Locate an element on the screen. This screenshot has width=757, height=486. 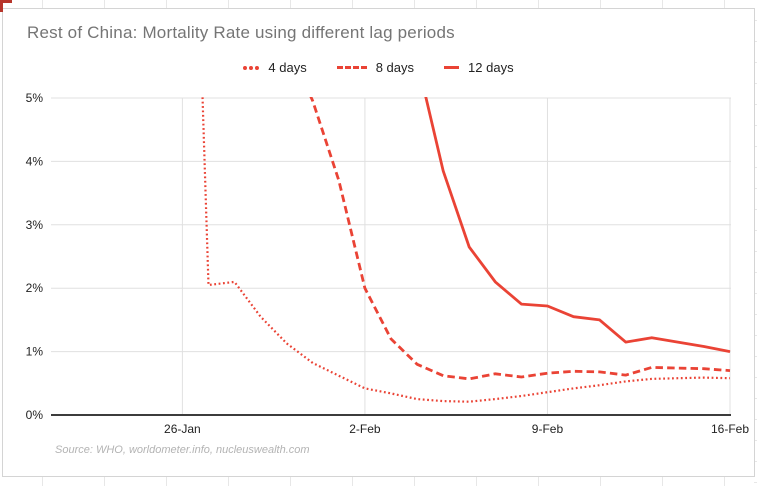
solid-line-swatch-icon is located at coordinates (452, 67).